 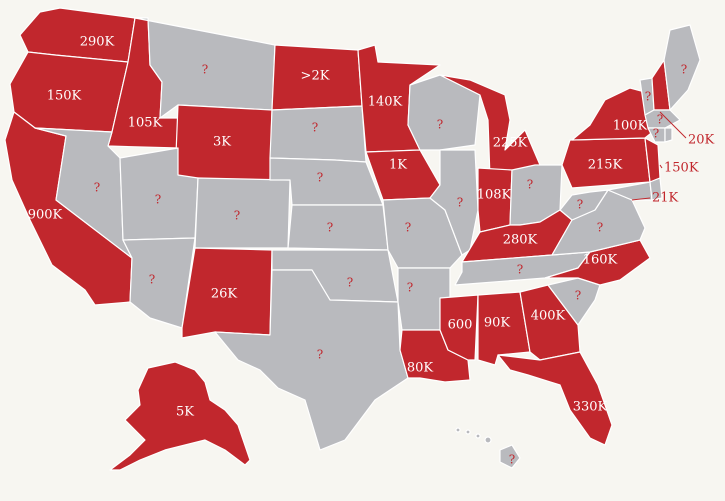 I want to click on state-ak, so click(x=180, y=416).